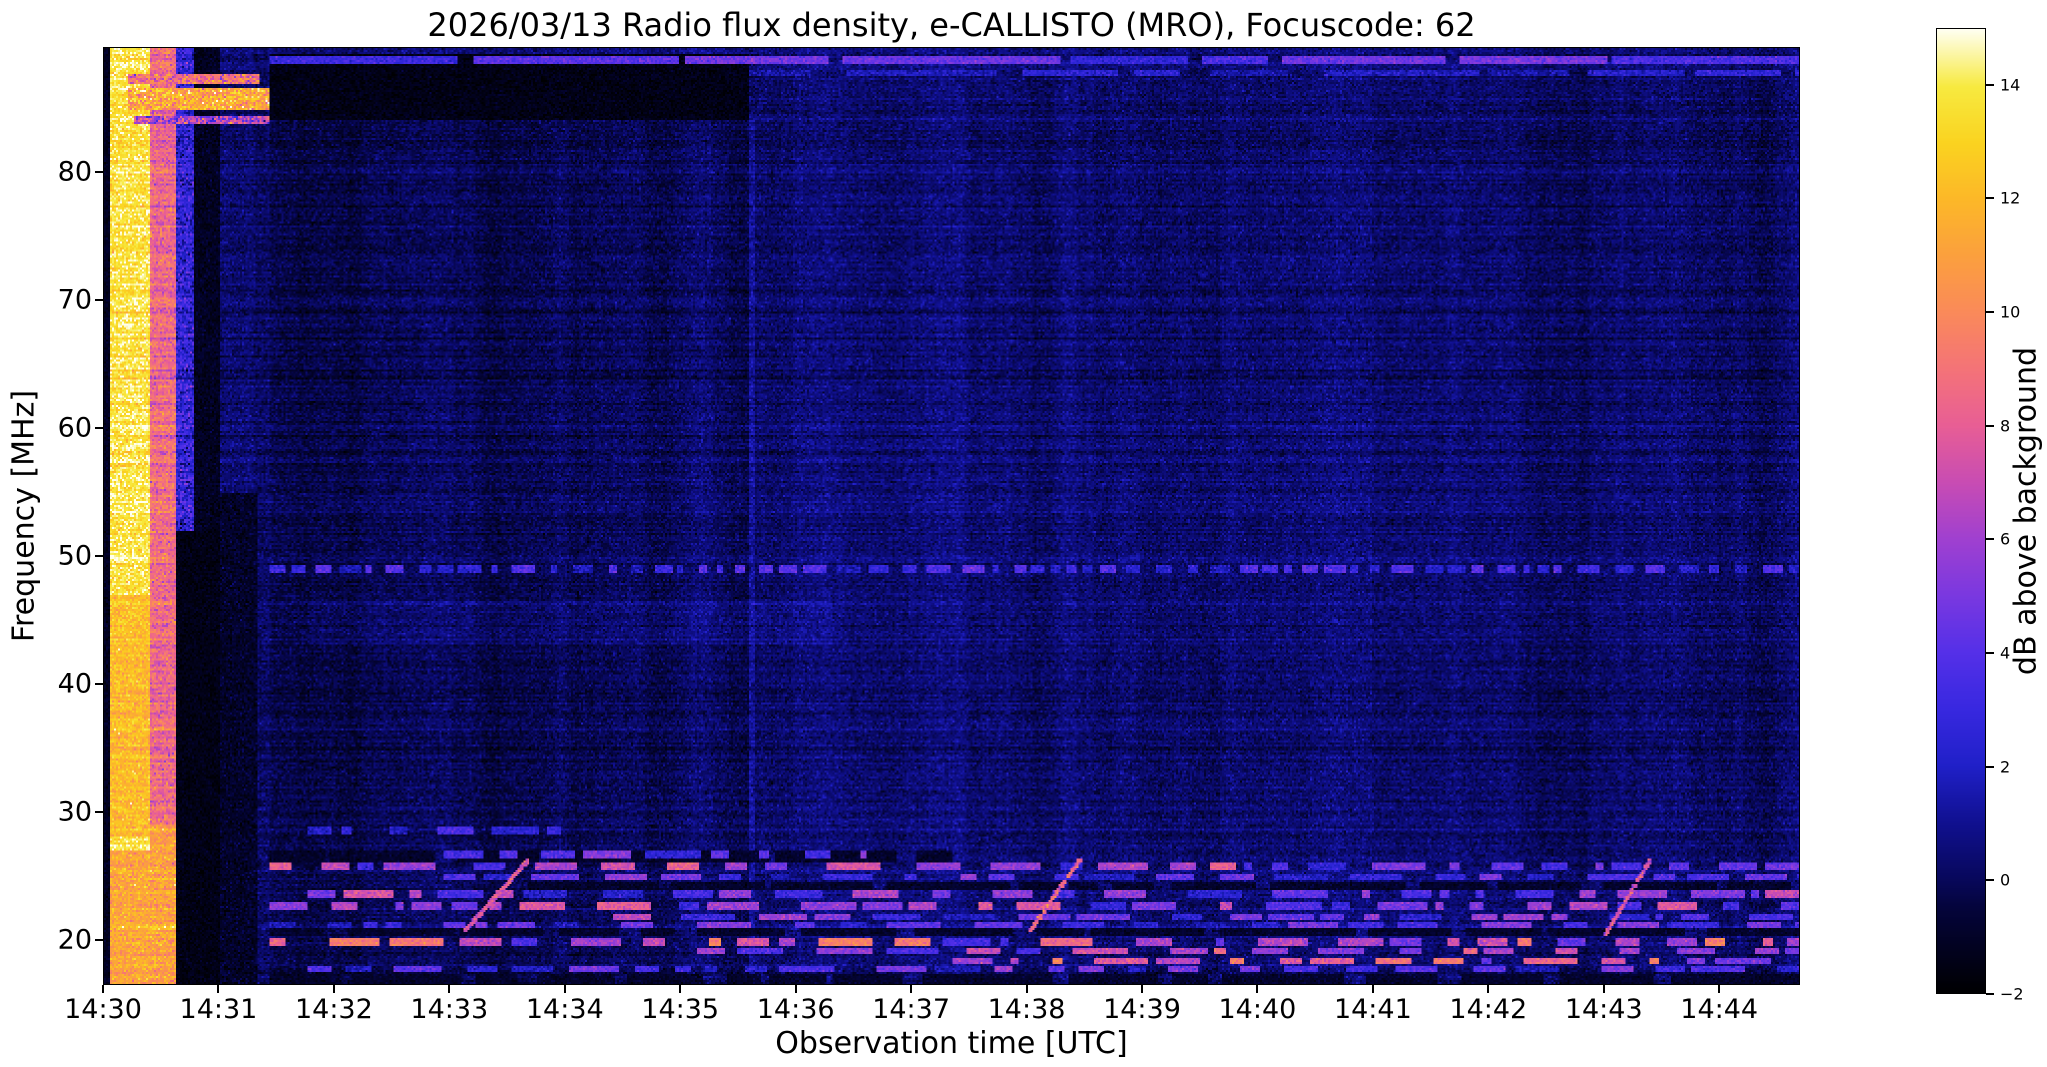  I want to click on colorbar-tick-label: 8, so click(2005, 426).